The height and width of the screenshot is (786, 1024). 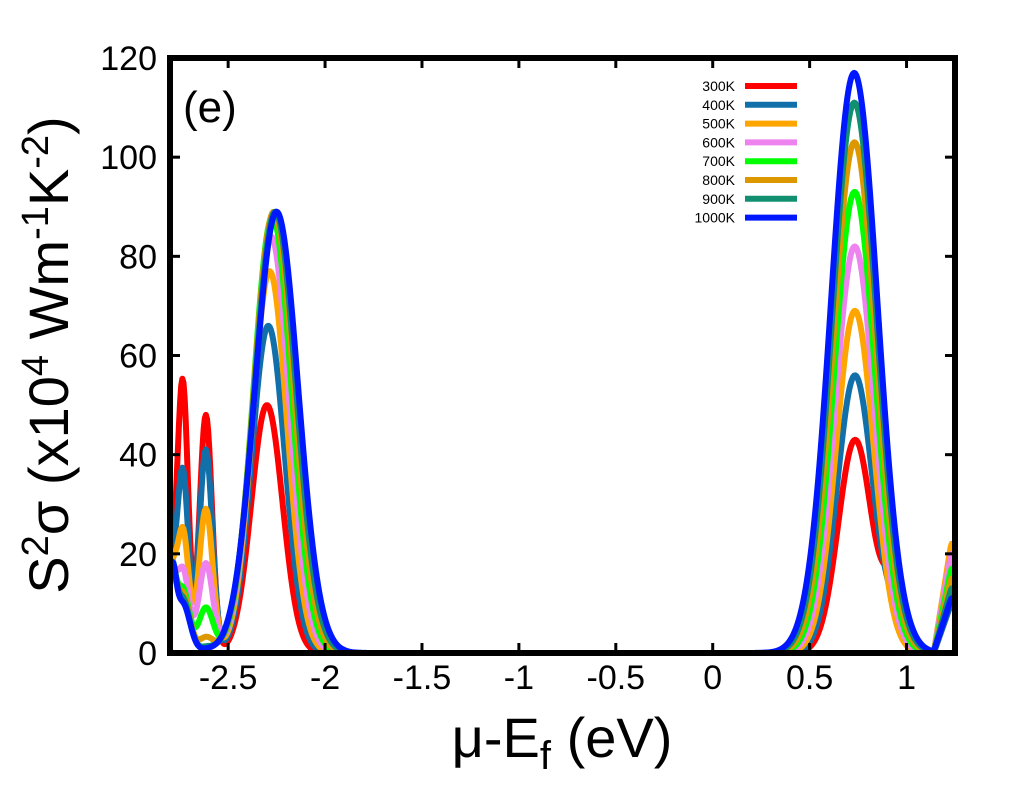 I want to click on legend-label-400K: 400K, so click(x=718, y=105).